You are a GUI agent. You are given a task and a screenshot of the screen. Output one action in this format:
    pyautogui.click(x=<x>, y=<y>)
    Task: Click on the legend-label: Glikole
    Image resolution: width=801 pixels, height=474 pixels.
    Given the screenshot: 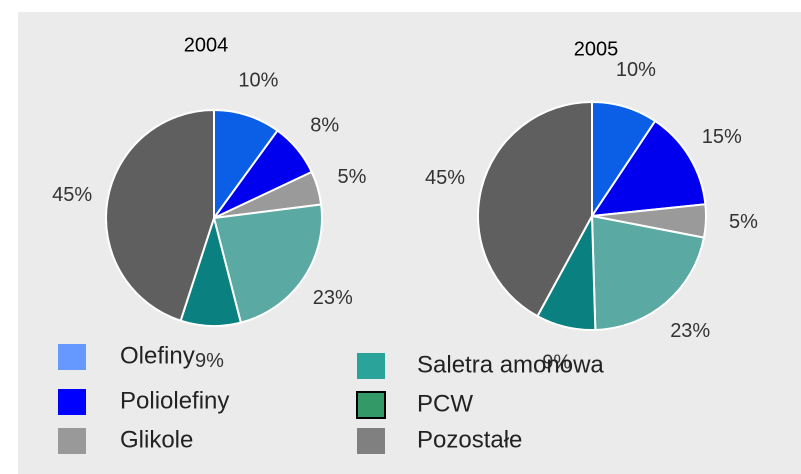 What is the action you would take?
    pyautogui.click(x=156, y=439)
    